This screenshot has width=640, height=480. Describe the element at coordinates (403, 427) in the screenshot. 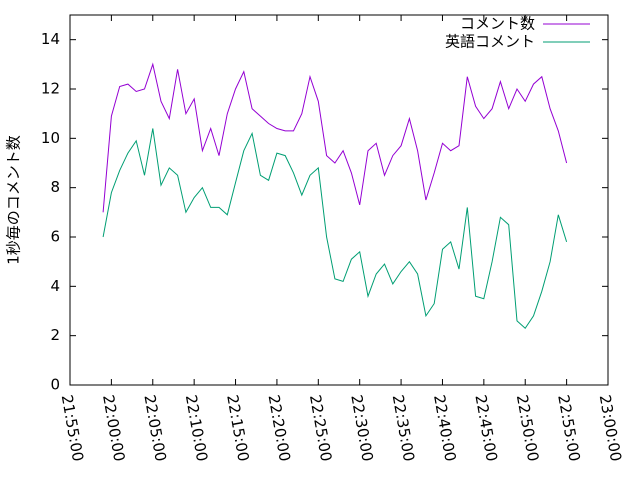

I see `x-tick-label: 22:35:00` at that location.